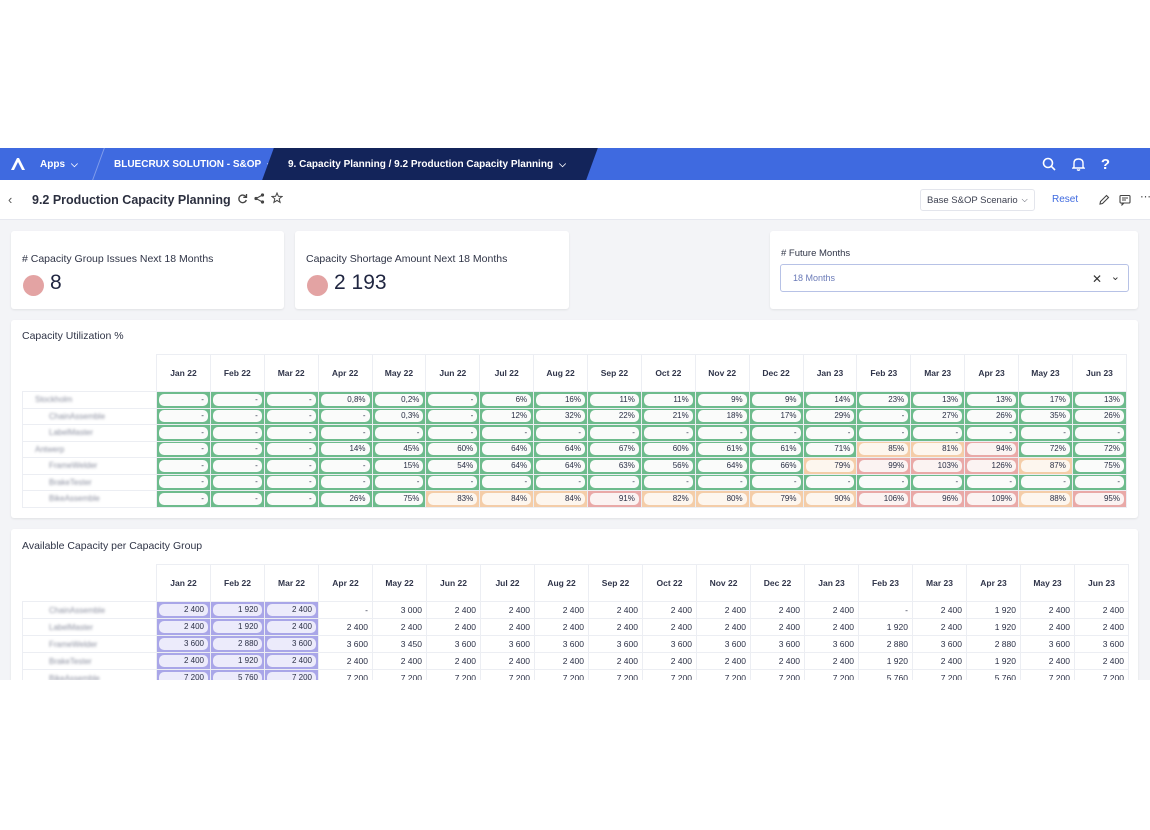 This screenshot has width=1150, height=830. Describe the element at coordinates (345, 400) in the screenshot. I see `utilization-cell: 0,8%` at that location.